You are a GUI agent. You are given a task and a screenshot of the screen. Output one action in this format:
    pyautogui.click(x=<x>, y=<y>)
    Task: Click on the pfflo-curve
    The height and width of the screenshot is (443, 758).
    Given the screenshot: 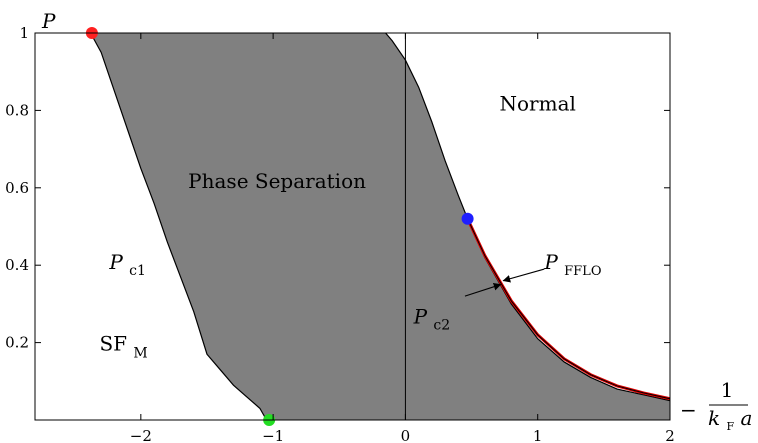 What is the action you would take?
    pyautogui.click(x=569, y=309)
    